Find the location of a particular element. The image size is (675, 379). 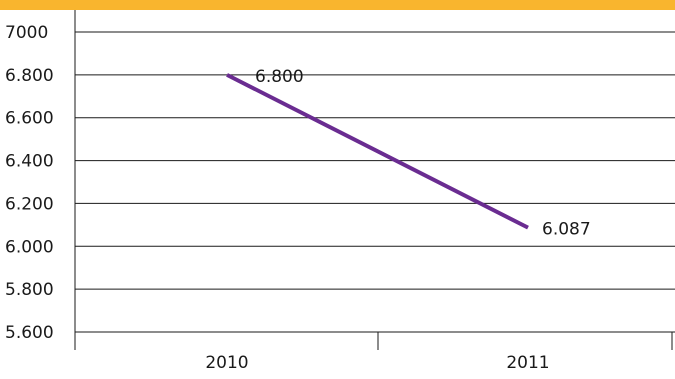

y-tick-label: 5.800 is located at coordinates (29, 290).